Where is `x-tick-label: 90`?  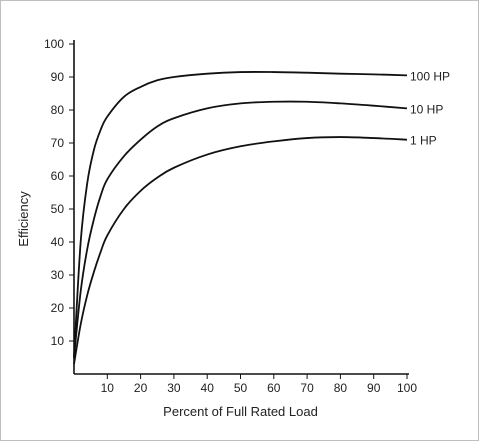
x-tick-label: 90 is located at coordinates (374, 388).